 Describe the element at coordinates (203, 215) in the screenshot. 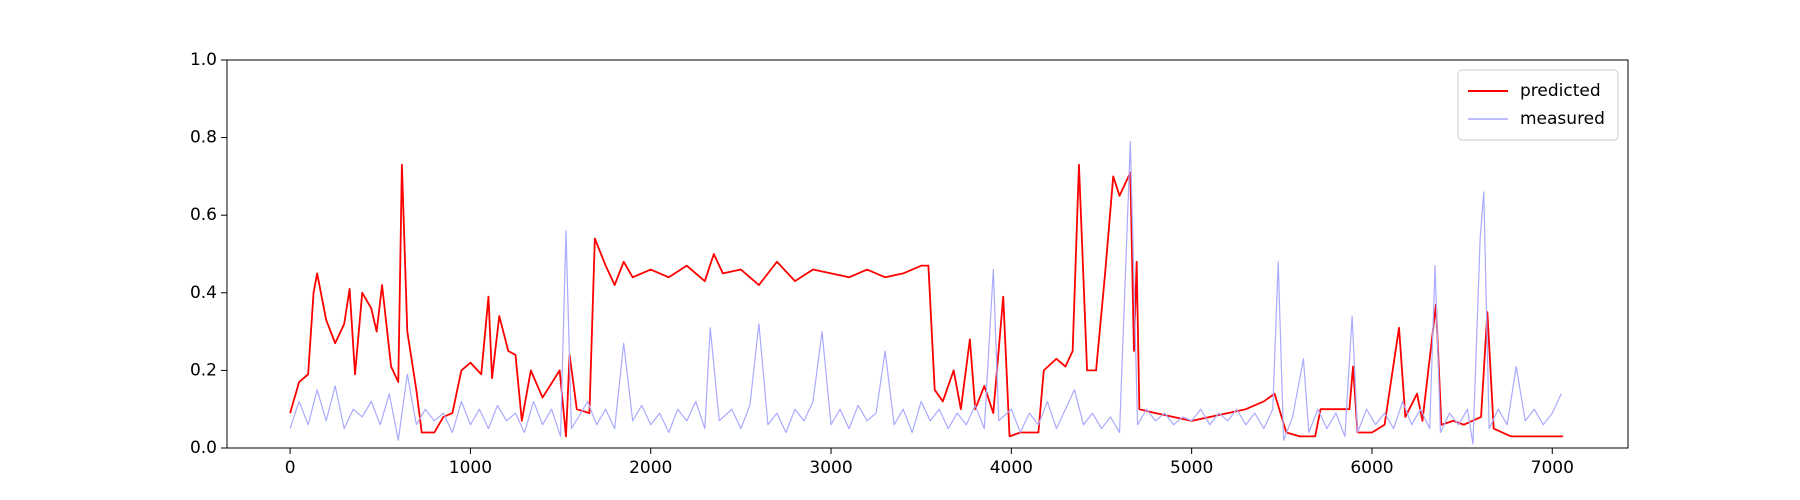

I see `y-tick-label: 0.6` at that location.